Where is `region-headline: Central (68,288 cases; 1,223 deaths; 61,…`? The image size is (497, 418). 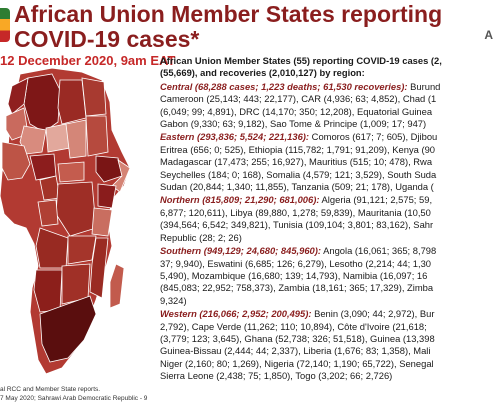 region-headline: Central (68,288 cases; 1,223 deaths; 61,… is located at coordinates (328, 87).